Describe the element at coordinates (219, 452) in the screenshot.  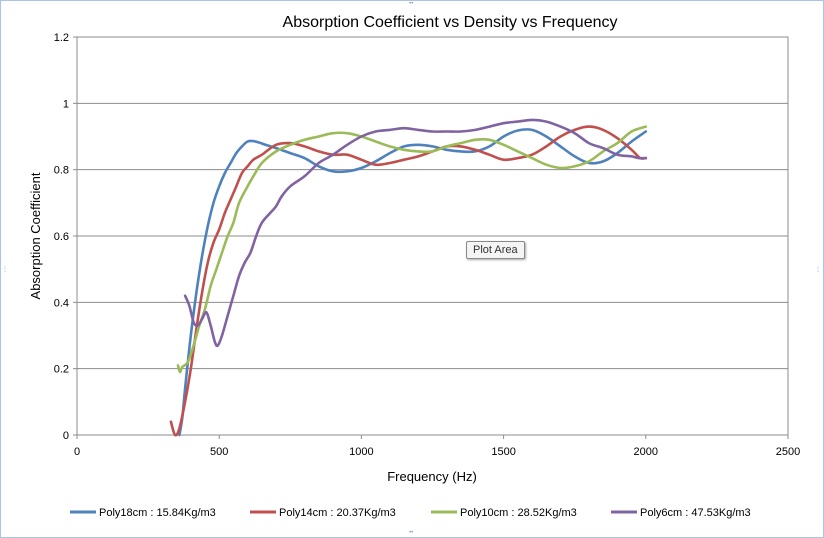
I see `x-tick-label: 500` at that location.